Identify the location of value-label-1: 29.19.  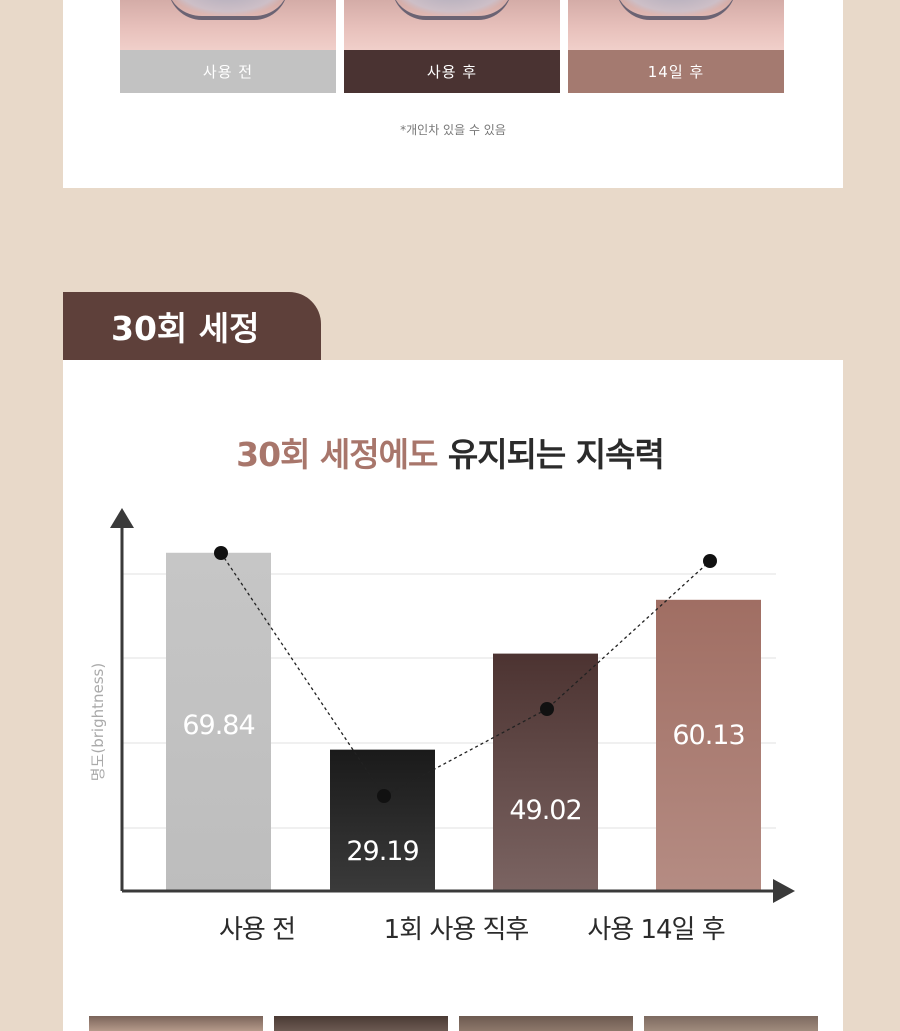
(382, 851).